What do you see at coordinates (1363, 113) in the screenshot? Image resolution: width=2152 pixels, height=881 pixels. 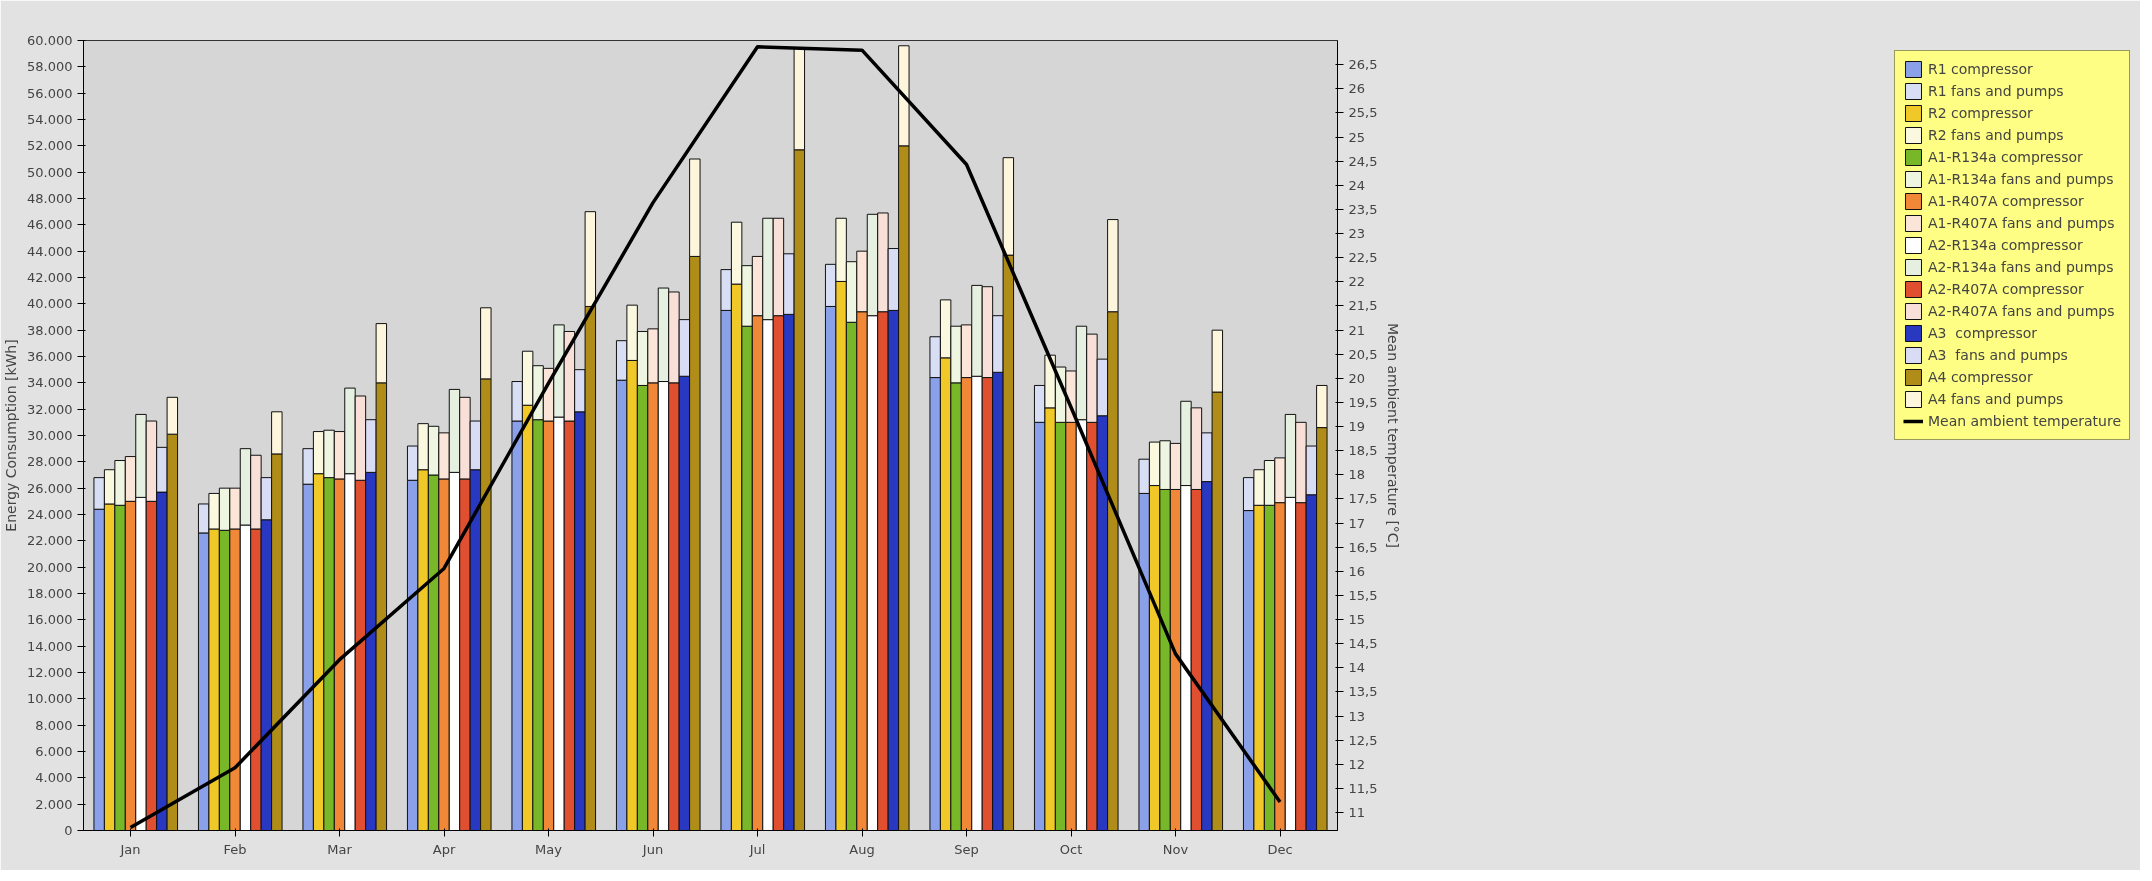 I see `y2-tick-label: 25,5` at bounding box center [1363, 113].